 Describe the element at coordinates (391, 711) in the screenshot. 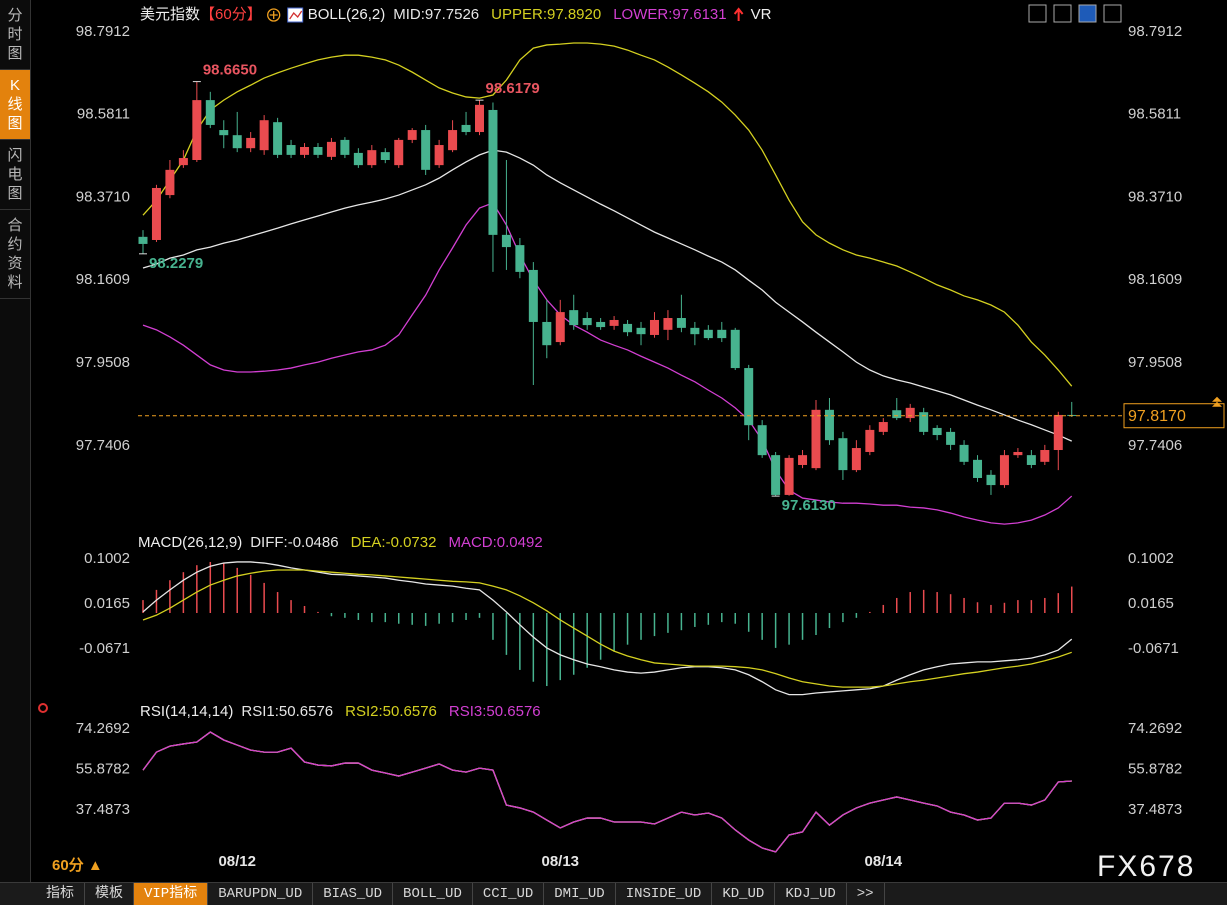

I see `legend-item: RSI2:50.6576` at that location.